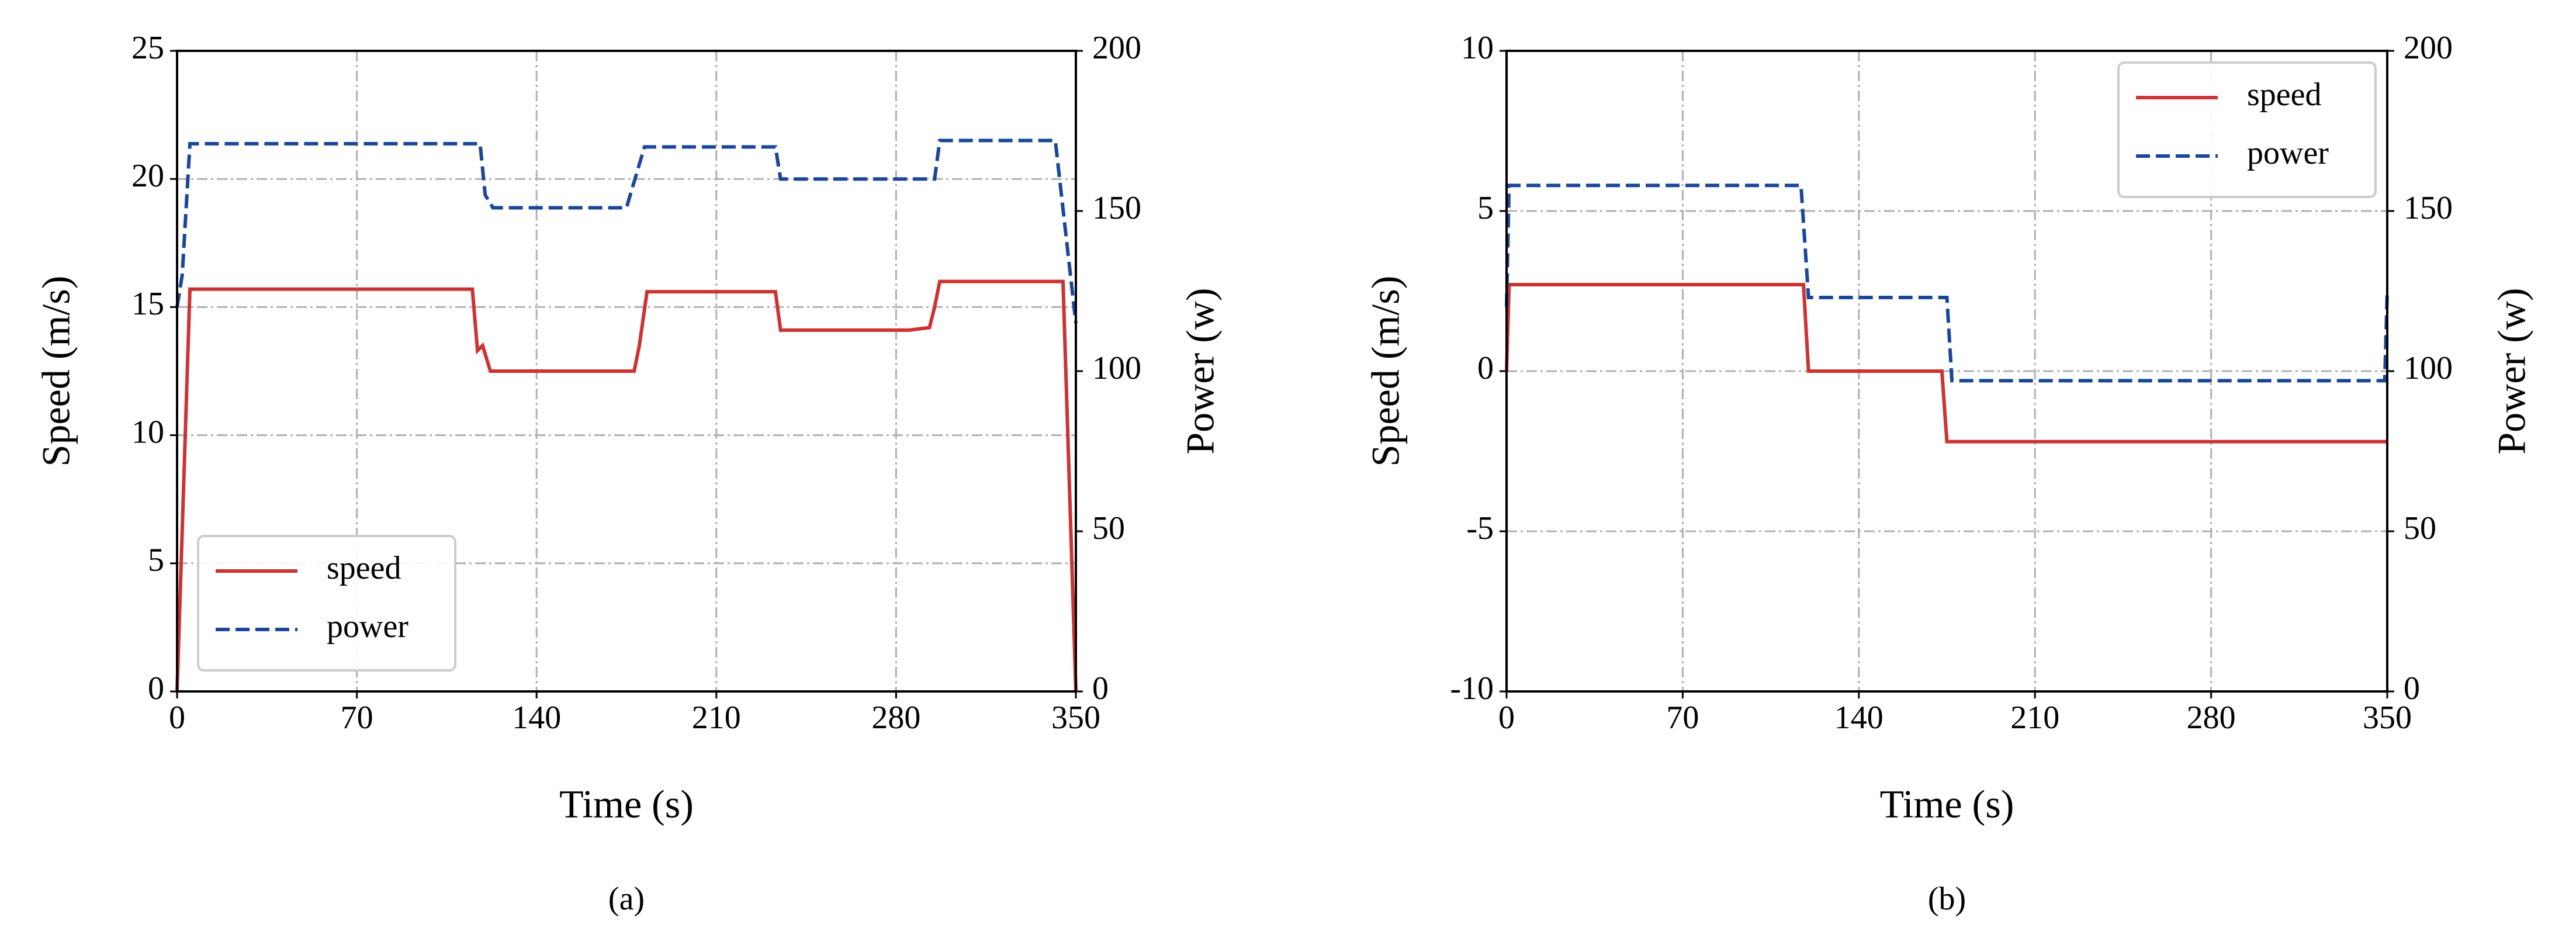 The width and height of the screenshot is (2576, 941). Describe the element at coordinates (147, 304) in the screenshot. I see `y-tick-label: 15` at that location.